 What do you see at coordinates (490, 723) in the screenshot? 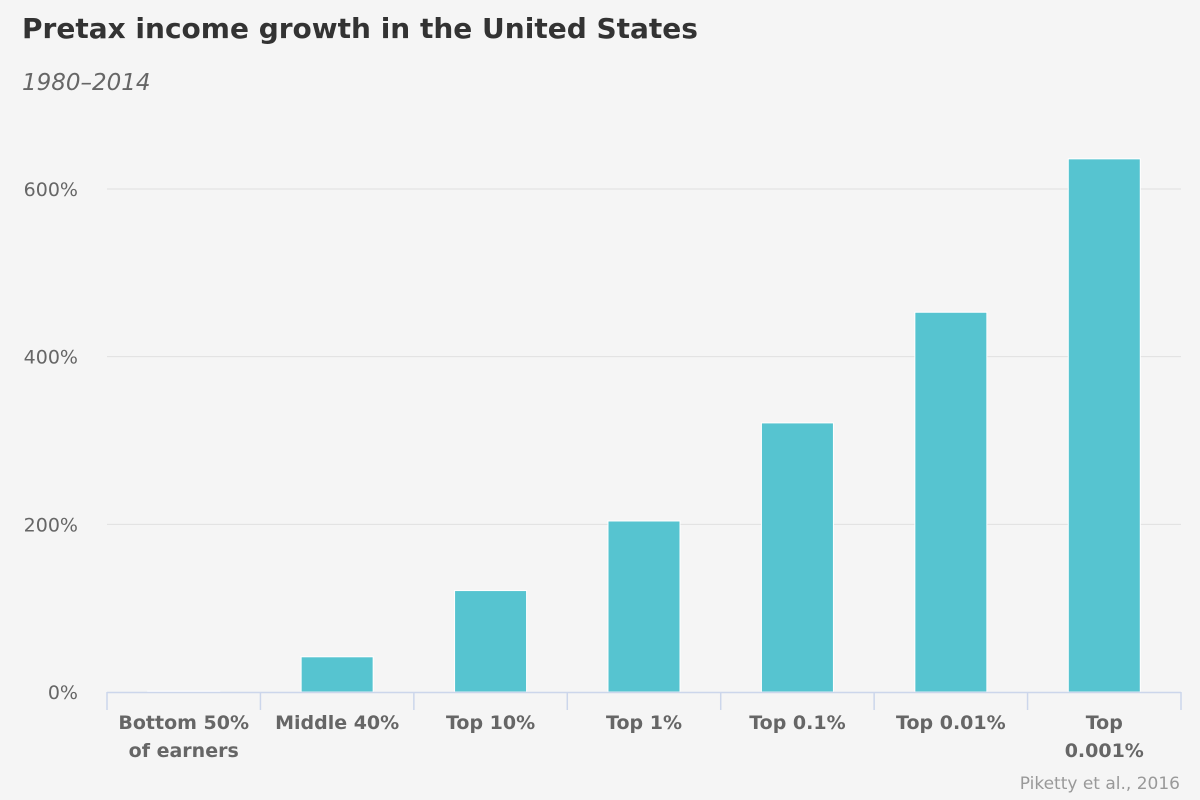
I see `x-tick-label: Top 10%` at bounding box center [490, 723].